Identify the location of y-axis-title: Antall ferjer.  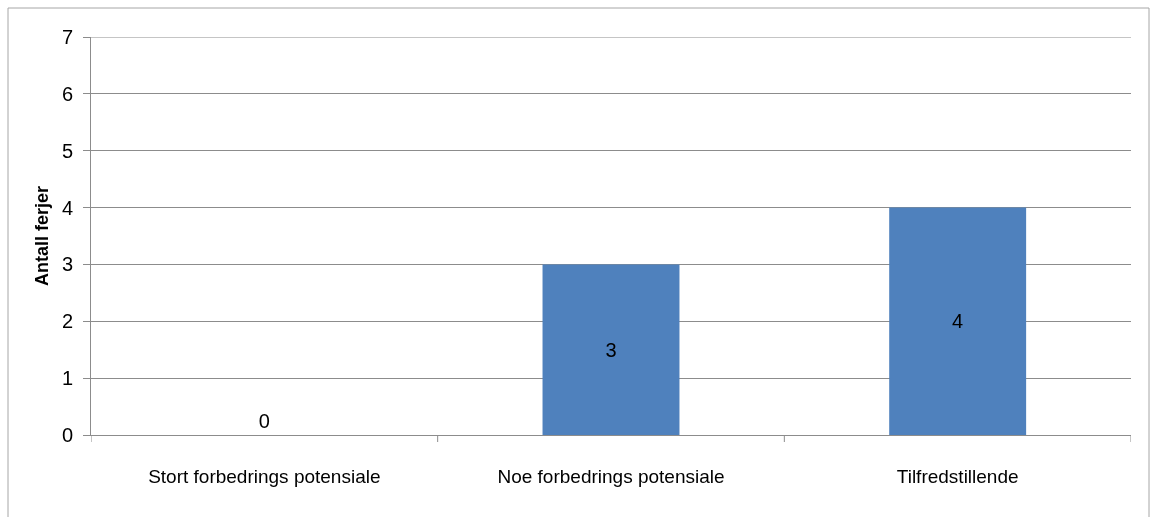
(42, 236).